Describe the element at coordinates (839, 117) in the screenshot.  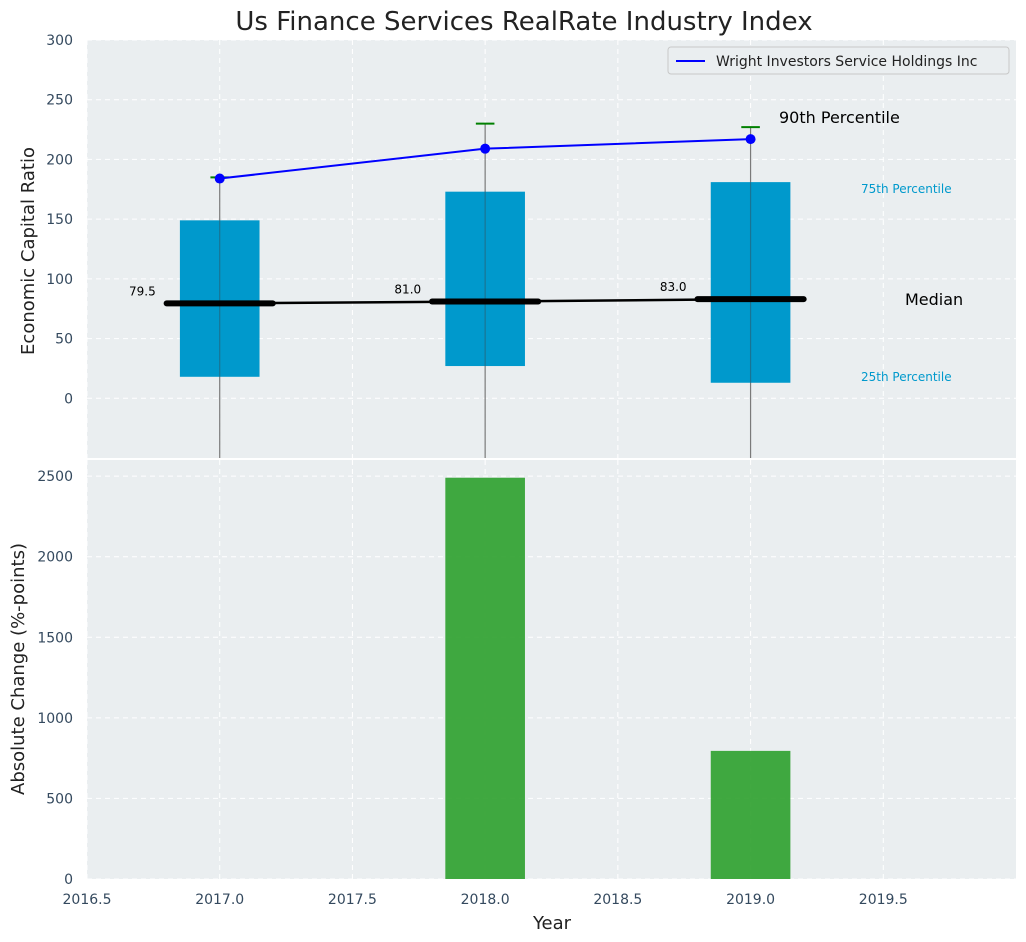
I see `annotation-90th-percentile: 90th Percentile` at that location.